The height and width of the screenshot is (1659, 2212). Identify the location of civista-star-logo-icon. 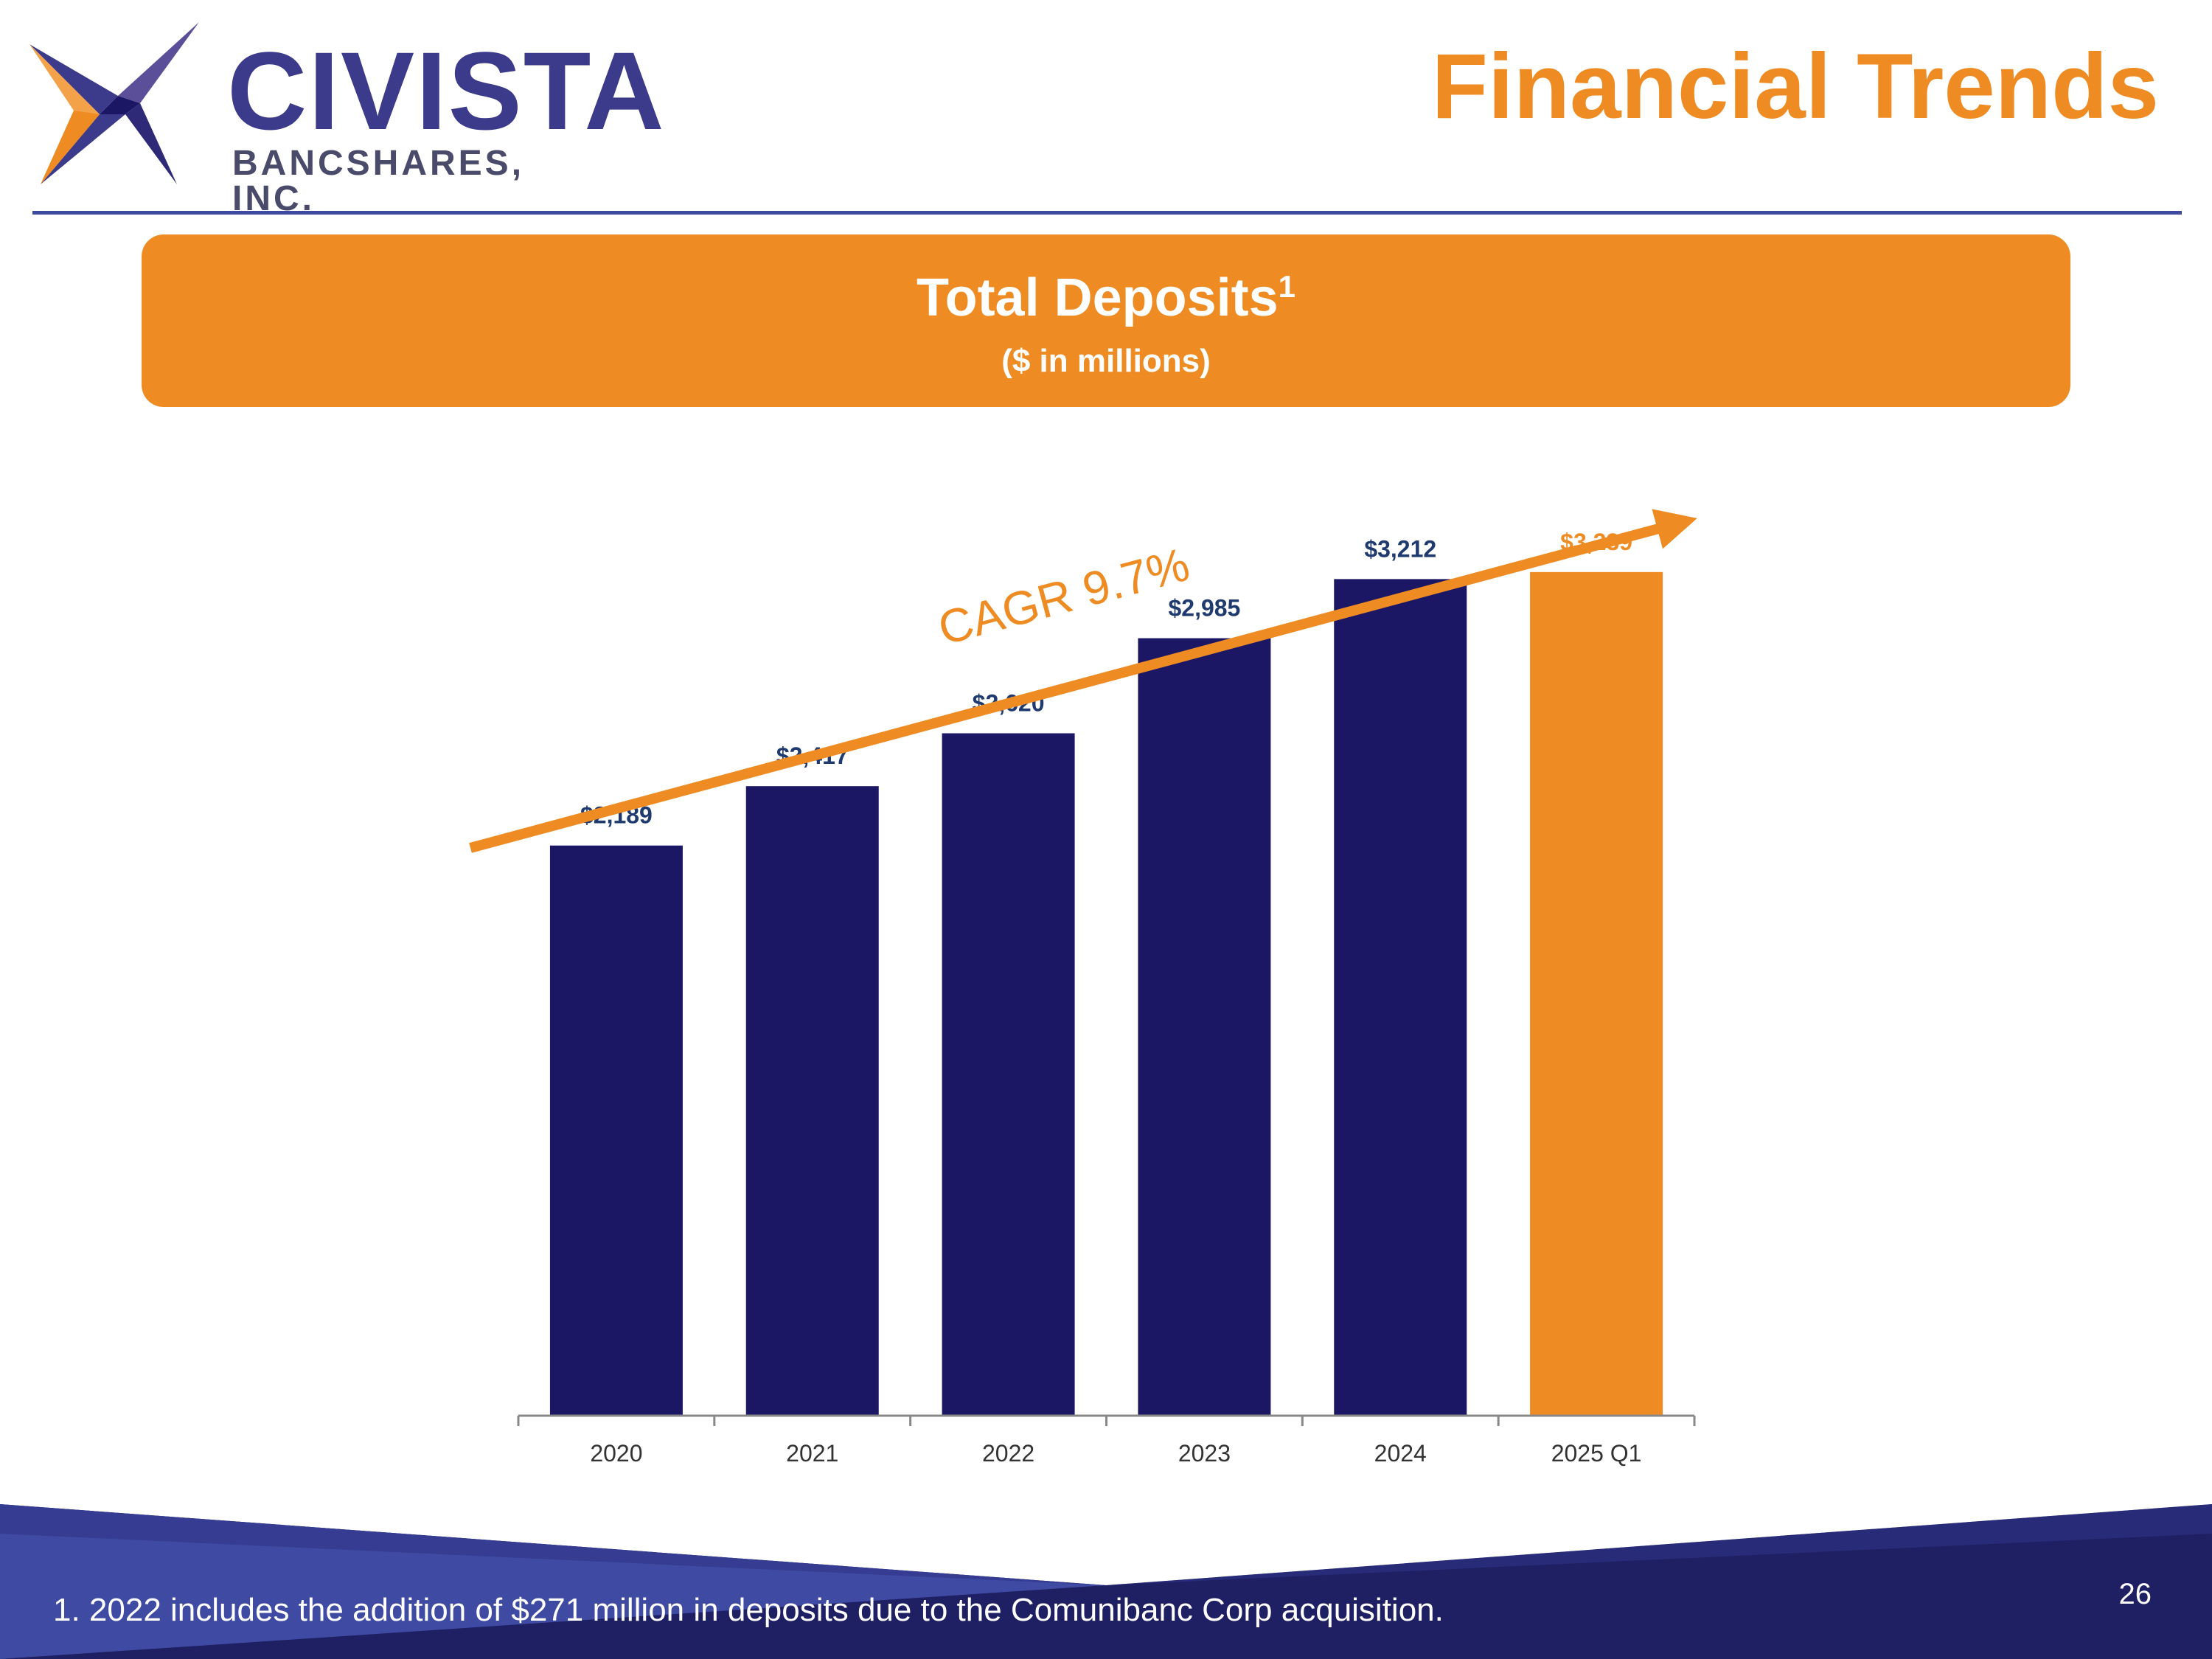
(114, 103).